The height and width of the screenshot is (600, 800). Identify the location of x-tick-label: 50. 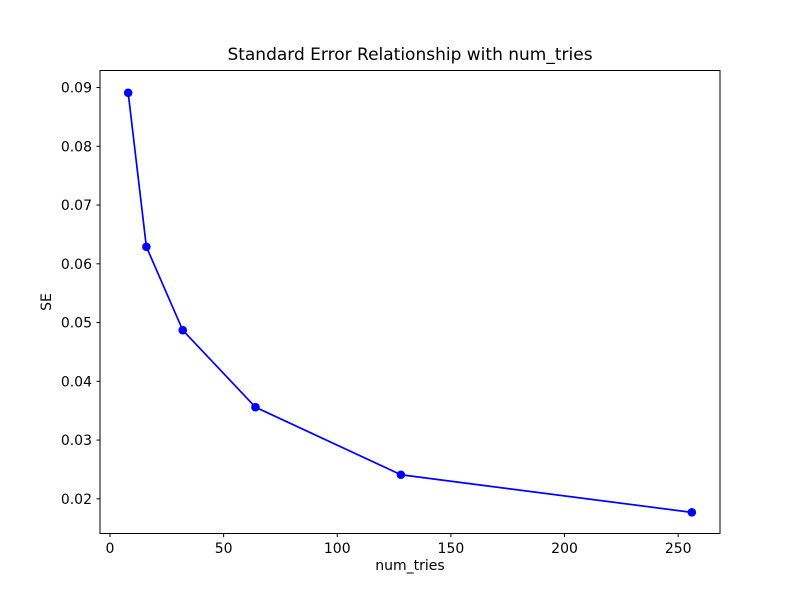
(224, 549).